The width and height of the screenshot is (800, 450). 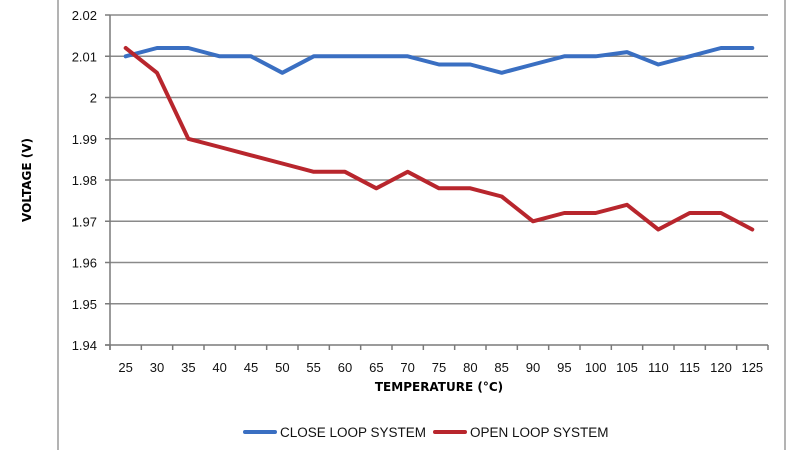 I want to click on x-tick-label: 100, so click(x=596, y=367).